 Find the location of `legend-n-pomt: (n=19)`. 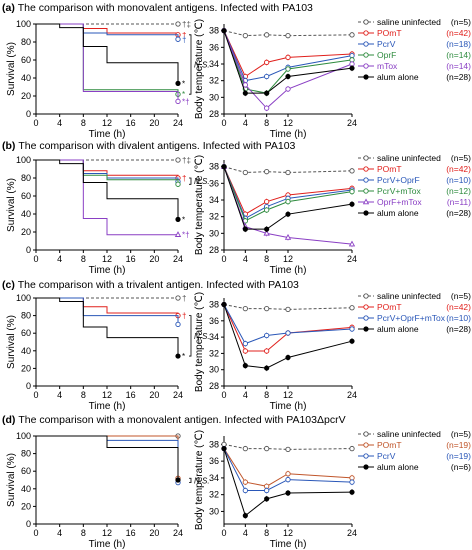

legend-n-pomt: (n=19) is located at coordinates (458, 445).